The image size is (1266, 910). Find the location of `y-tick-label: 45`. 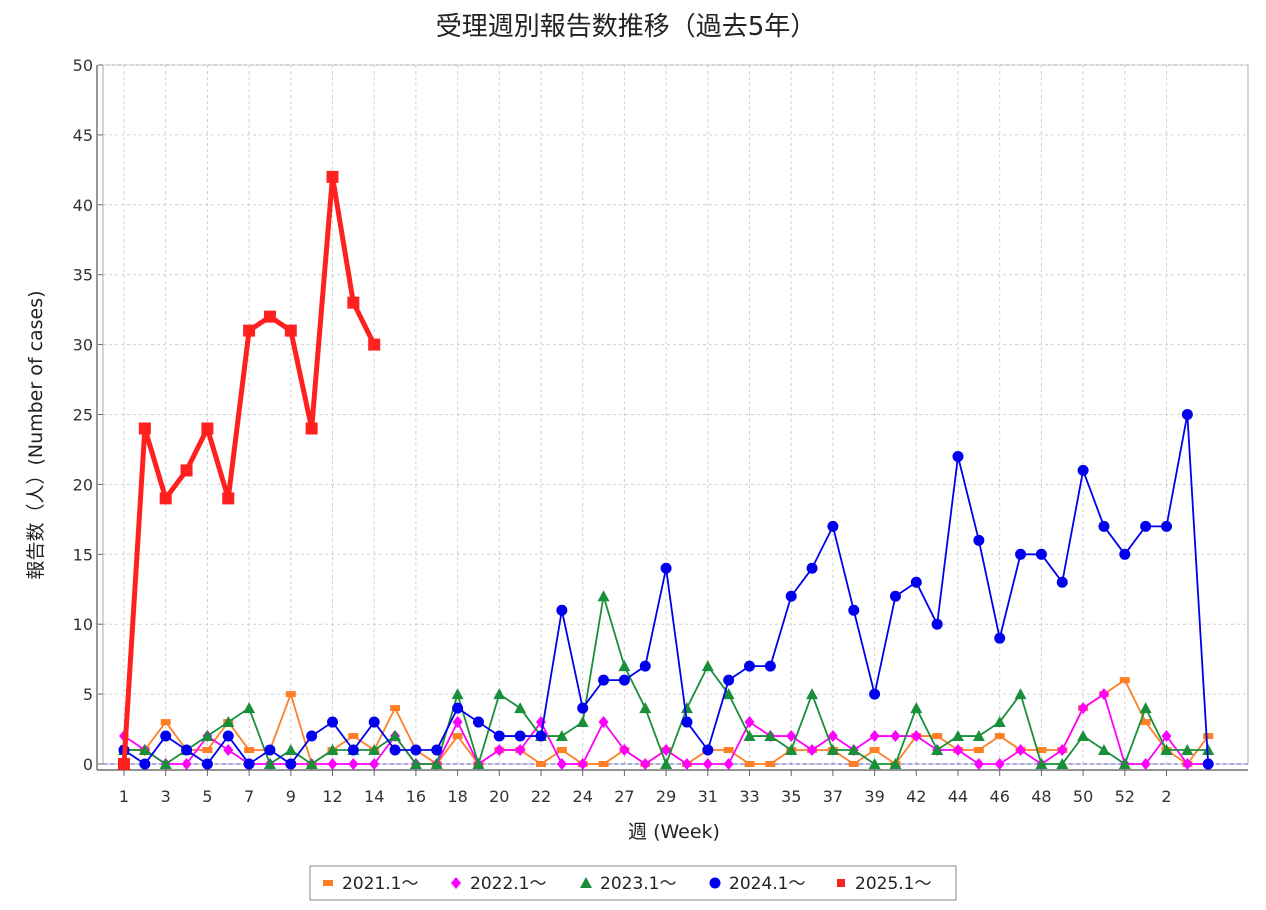

y-tick-label: 45 is located at coordinates (83, 135).